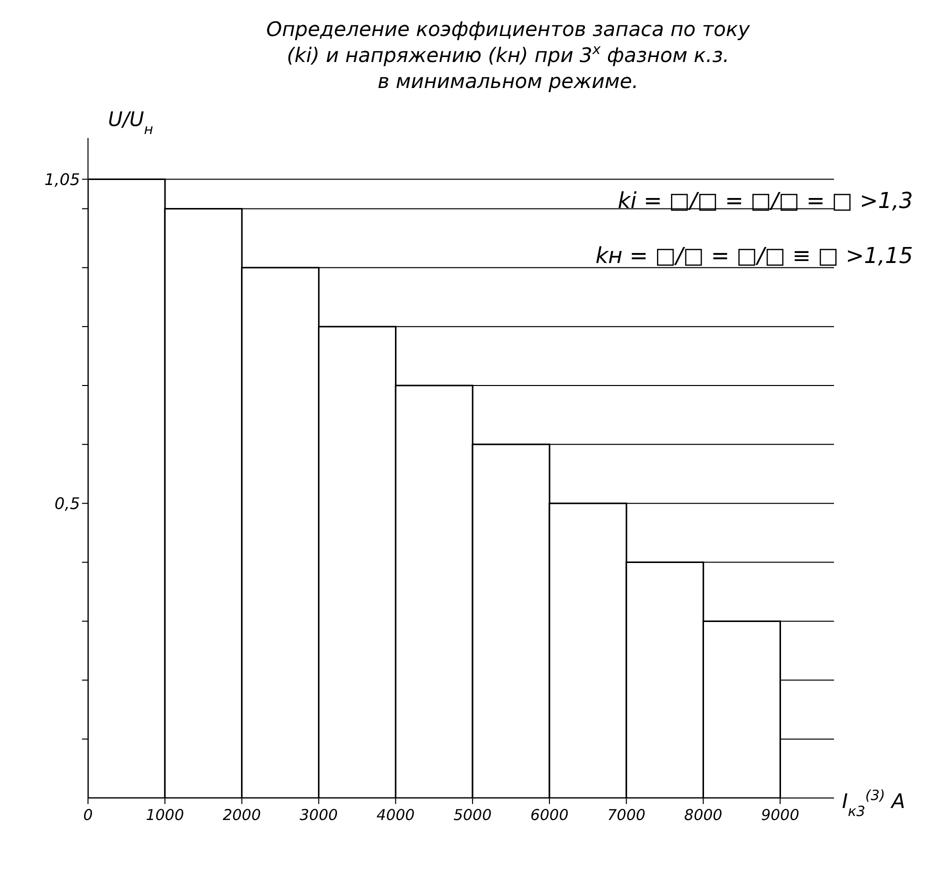  What do you see at coordinates (874, 804) in the screenshot?
I see `x-axis-title: I$_{к3}$$^{(3)}$ A` at bounding box center [874, 804].